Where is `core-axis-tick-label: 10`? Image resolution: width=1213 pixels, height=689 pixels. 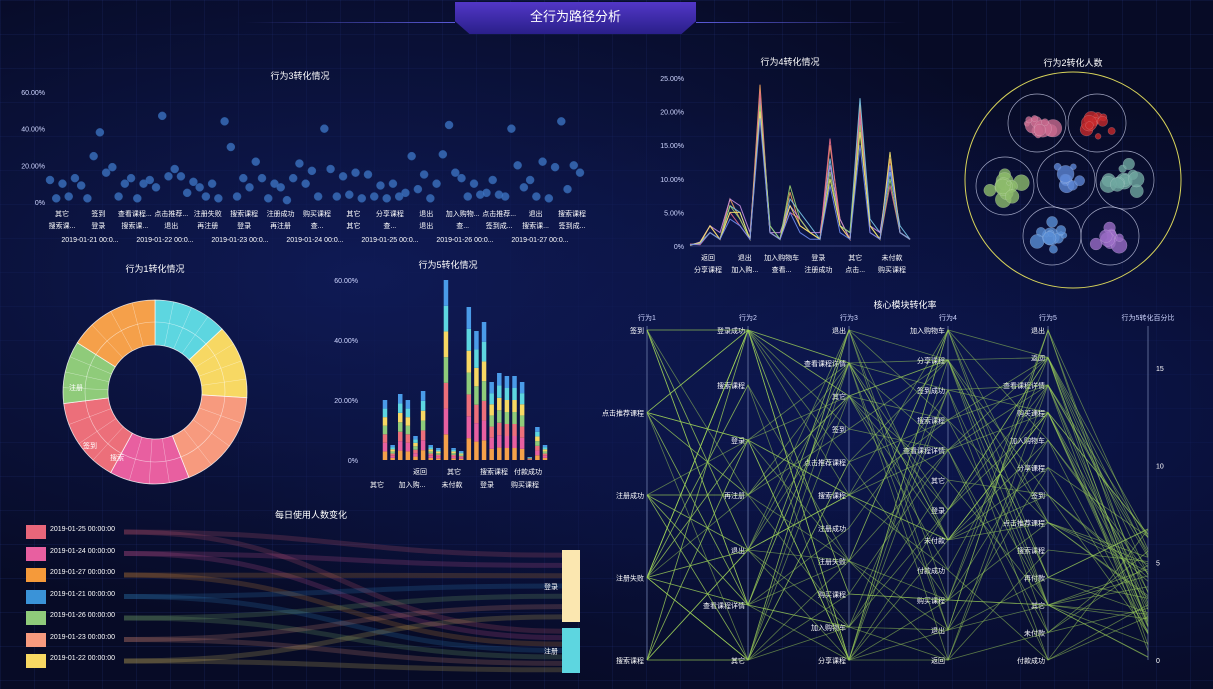 core-axis-tick-label: 10 is located at coordinates (1160, 466).